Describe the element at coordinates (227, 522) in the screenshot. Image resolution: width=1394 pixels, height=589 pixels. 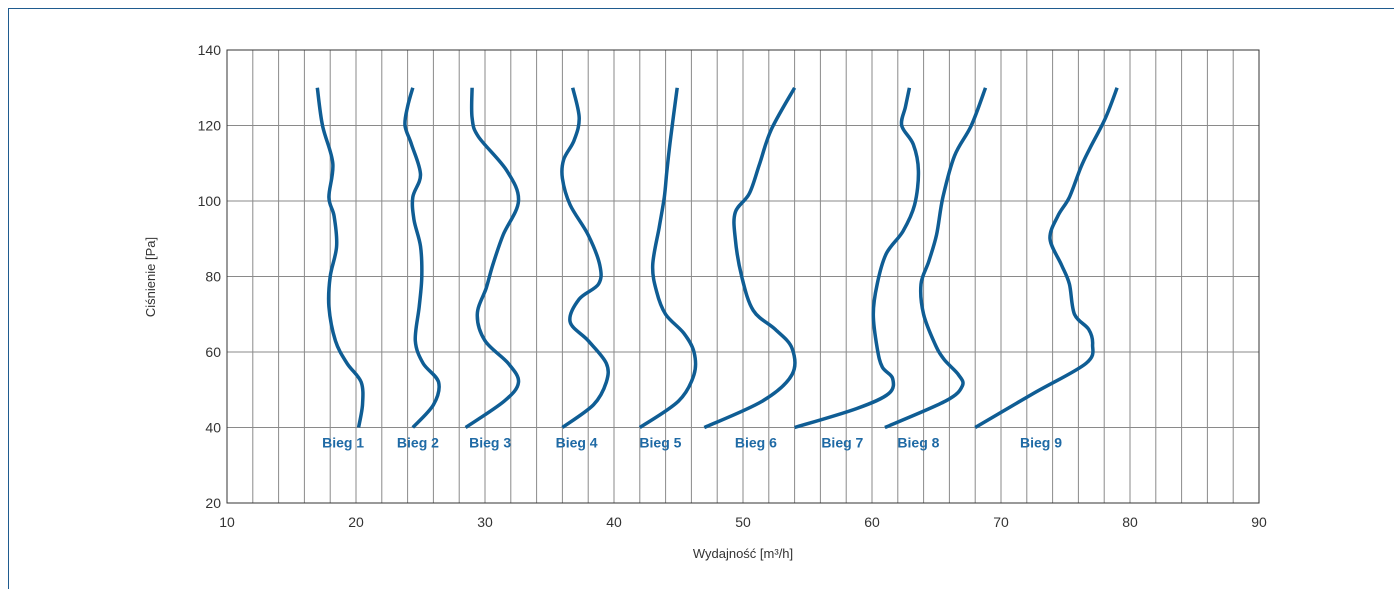
I see `x-tick-label: 10` at that location.